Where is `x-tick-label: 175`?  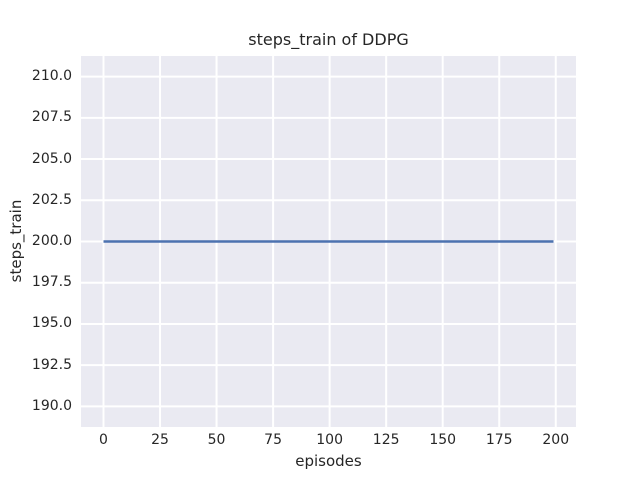 x-tick-label: 175 is located at coordinates (499, 440).